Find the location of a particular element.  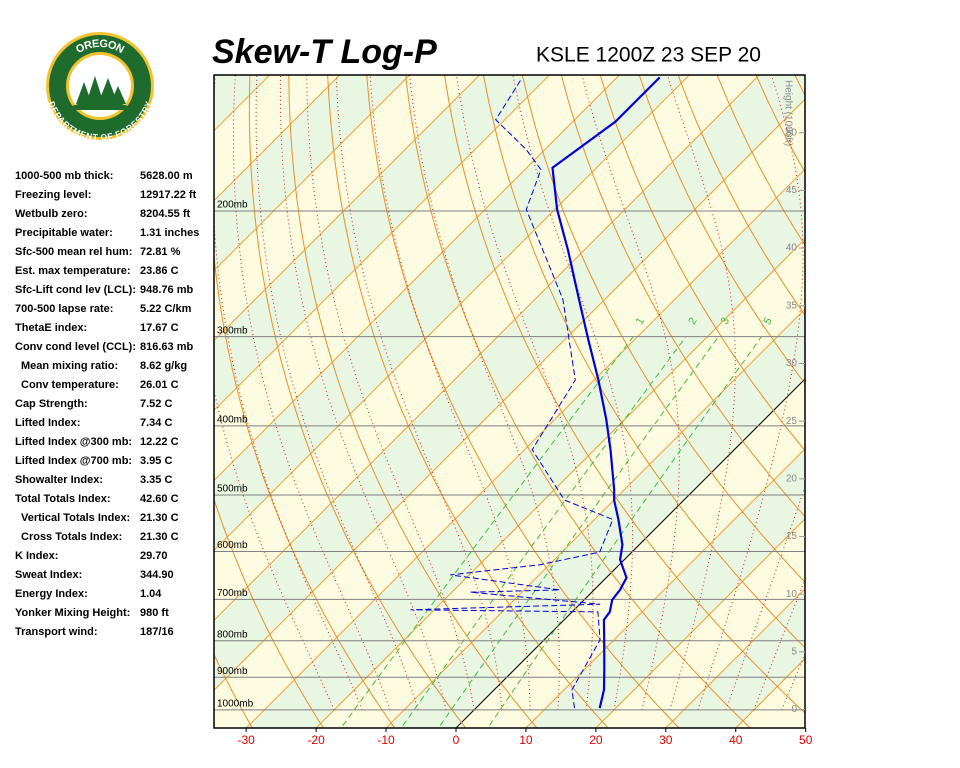

height-tick-label: 45 is located at coordinates (792, 190).